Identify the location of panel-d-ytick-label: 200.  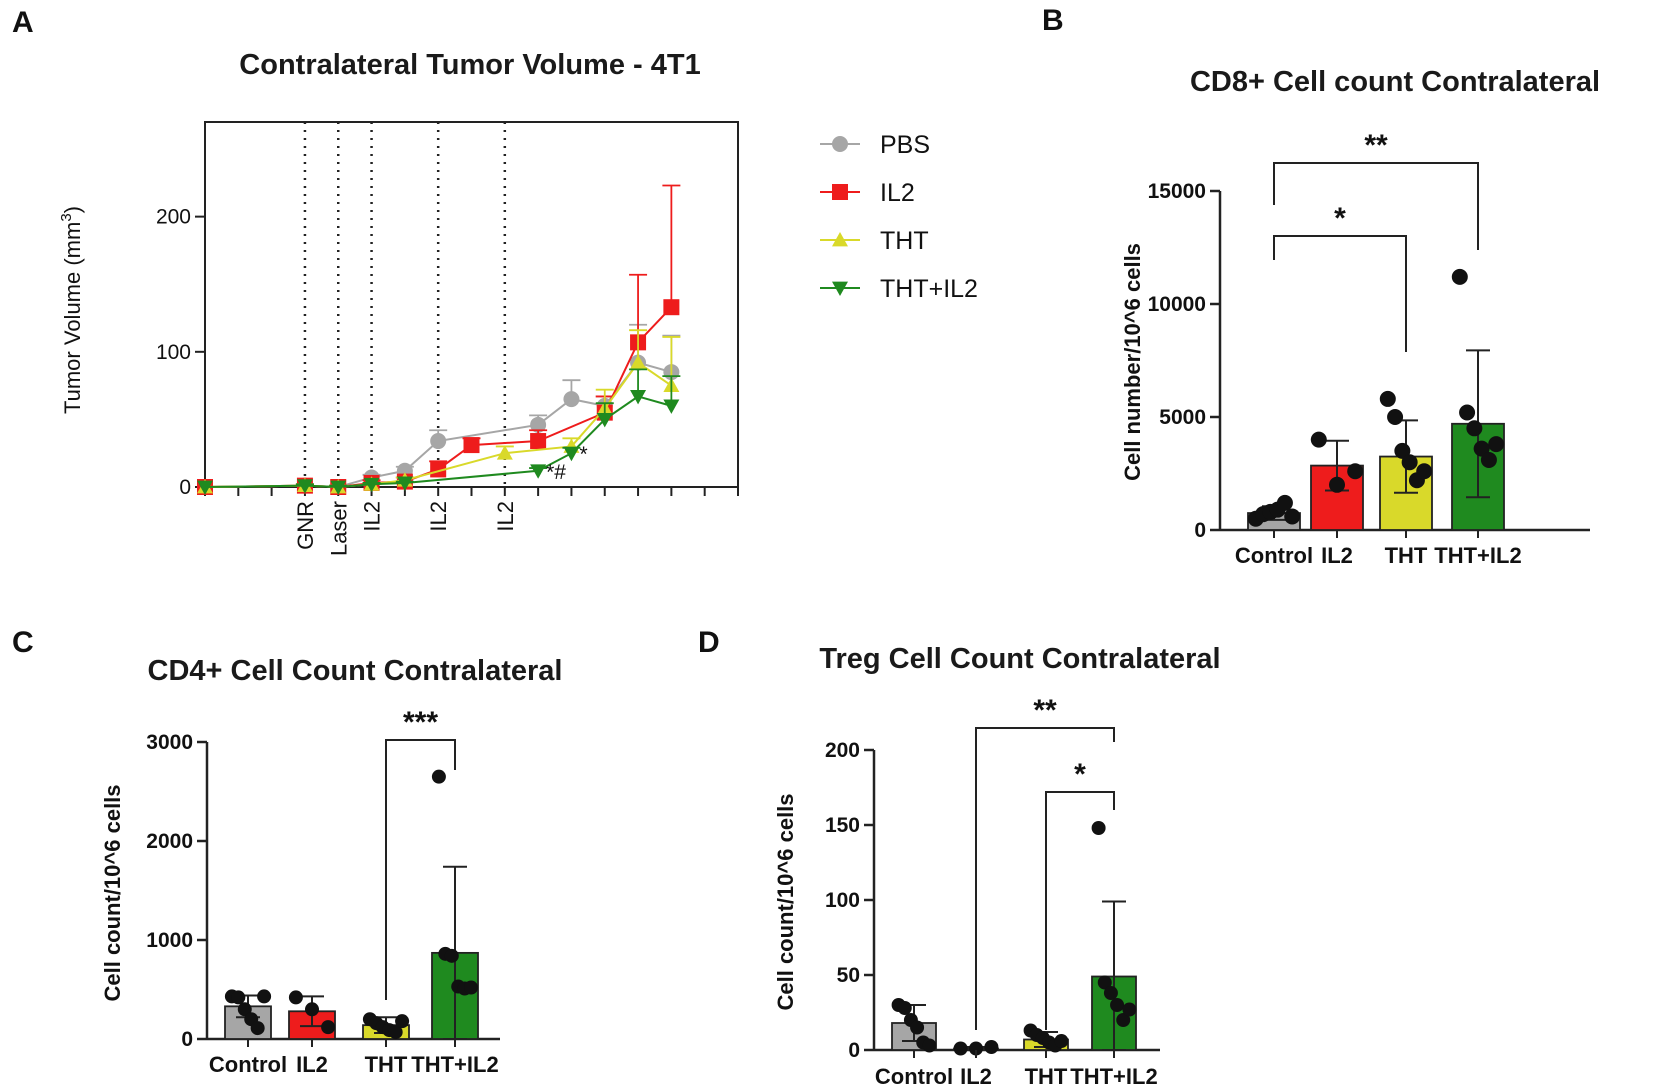
(842, 750).